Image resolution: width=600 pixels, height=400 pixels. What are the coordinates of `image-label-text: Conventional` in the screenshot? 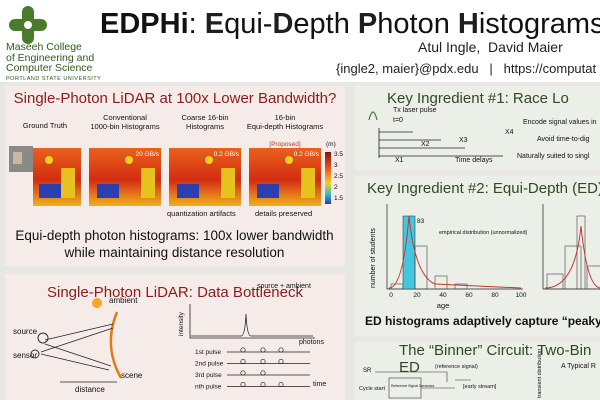 It's located at (125, 117).